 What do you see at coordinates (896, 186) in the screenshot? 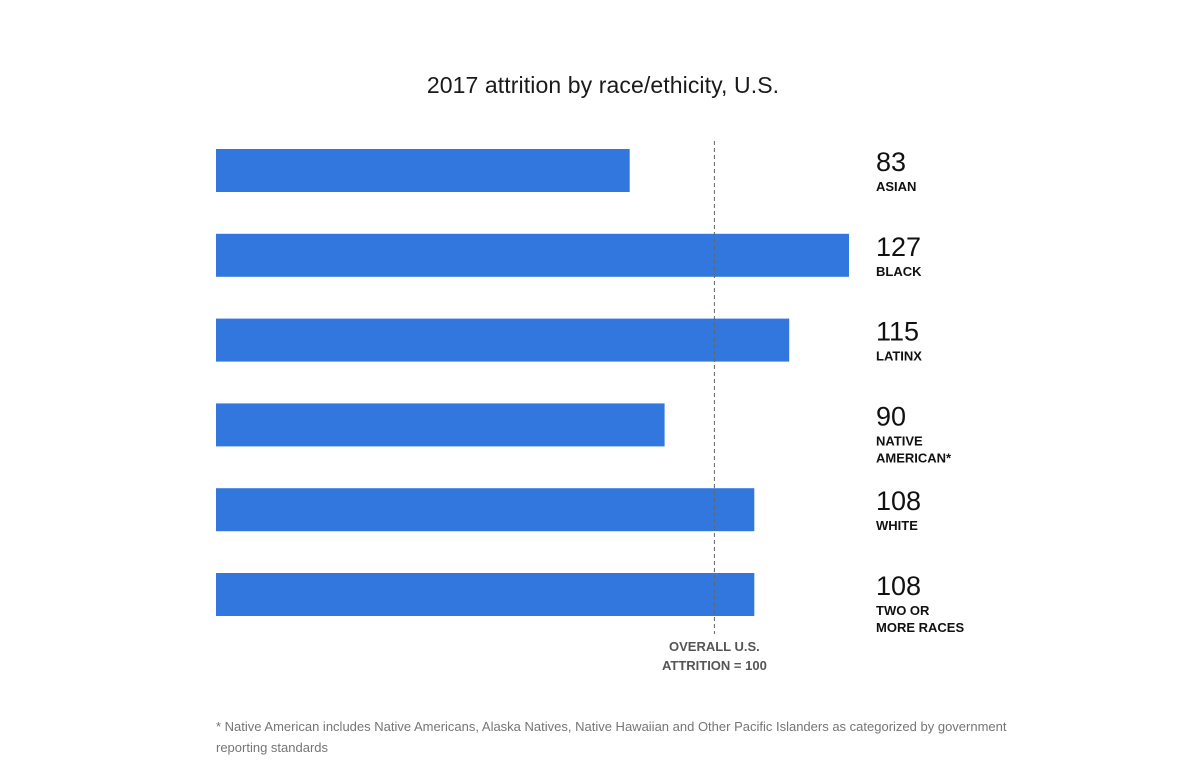
I see `category-label: ASIAN` at bounding box center [896, 186].